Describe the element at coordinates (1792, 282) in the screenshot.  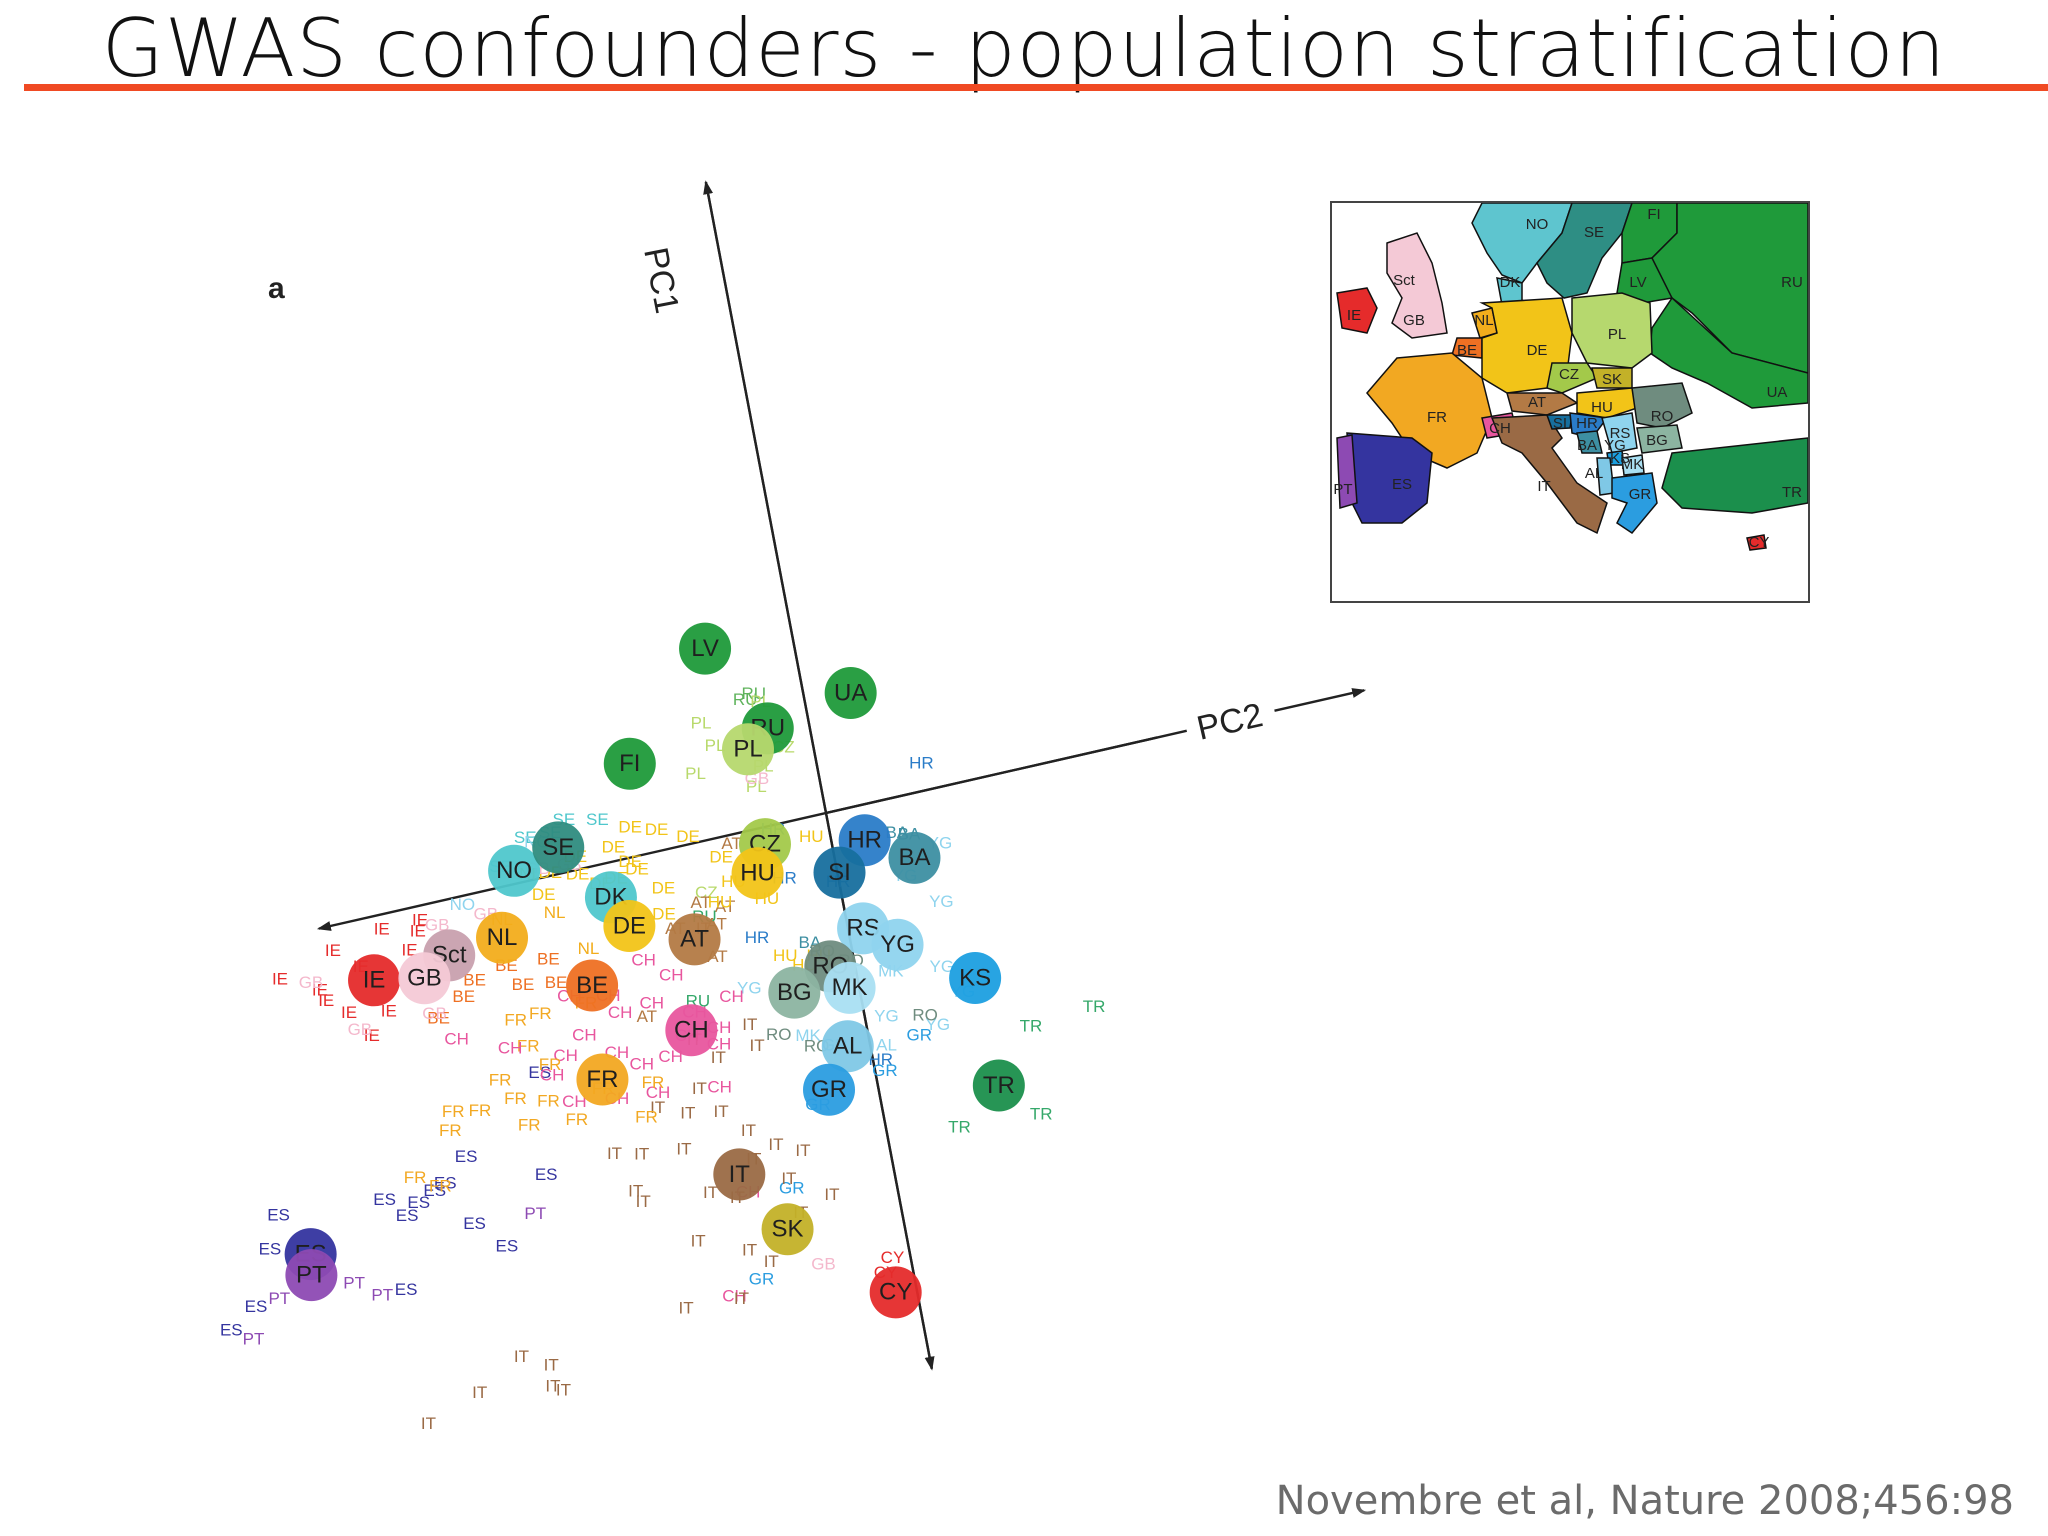
I see `map-label: RU` at that location.